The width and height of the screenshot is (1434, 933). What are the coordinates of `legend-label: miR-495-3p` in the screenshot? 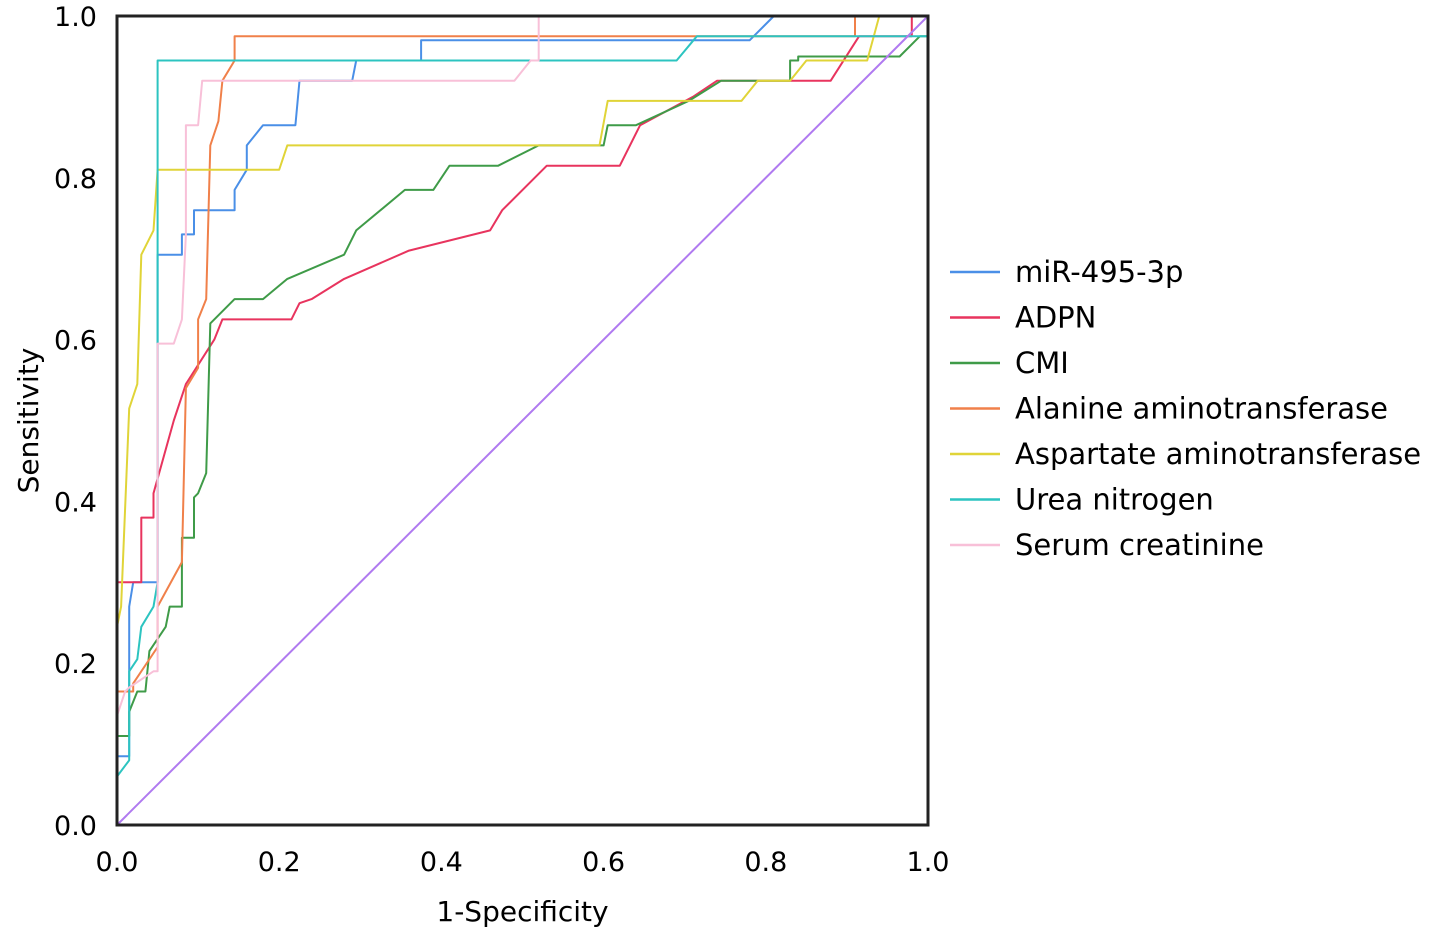 It's located at (1099, 272).